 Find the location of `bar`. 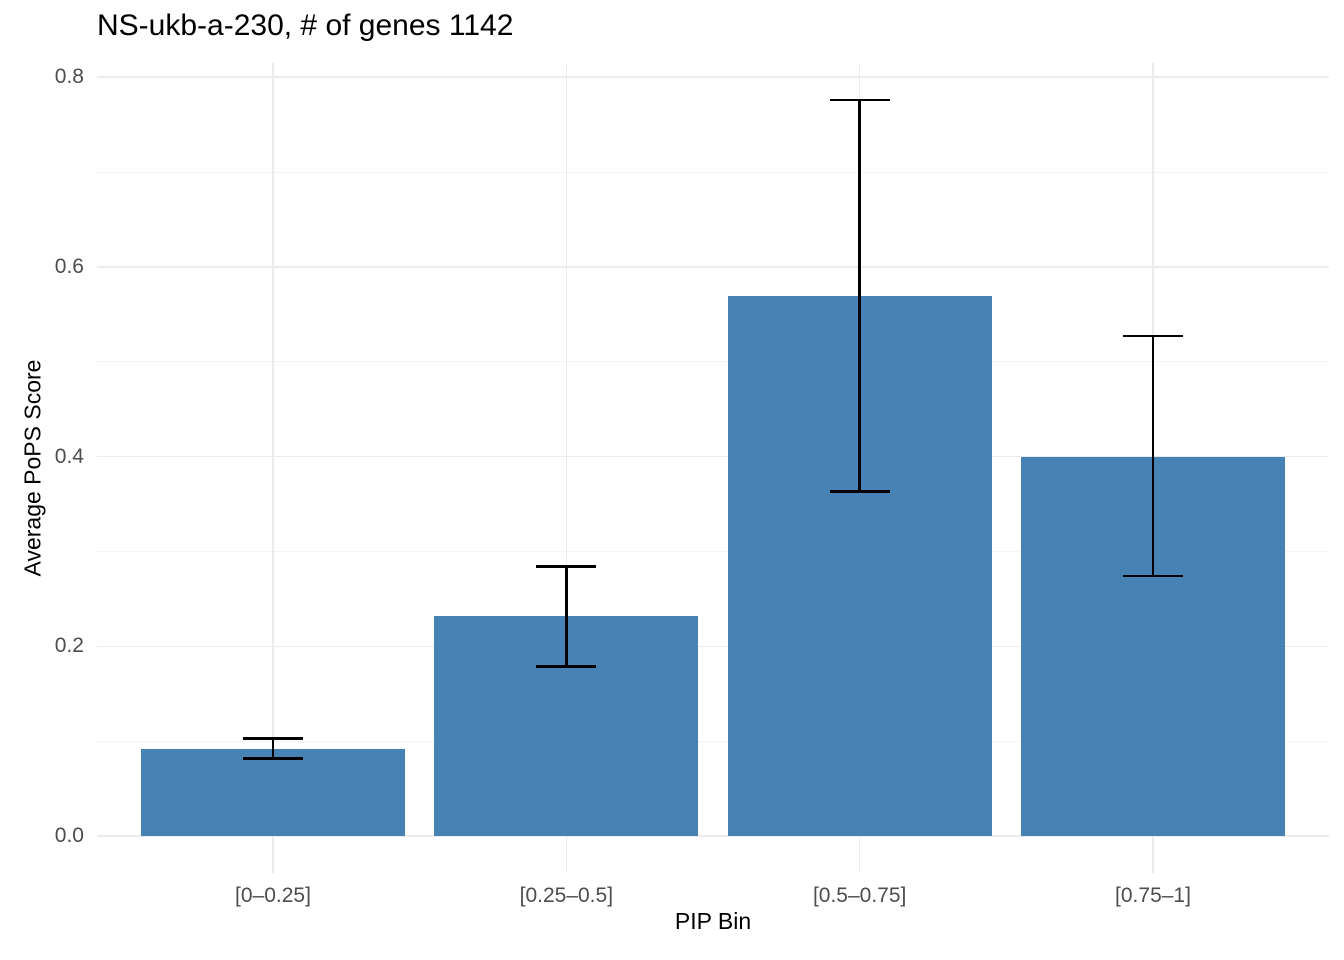

bar is located at coordinates (273, 792).